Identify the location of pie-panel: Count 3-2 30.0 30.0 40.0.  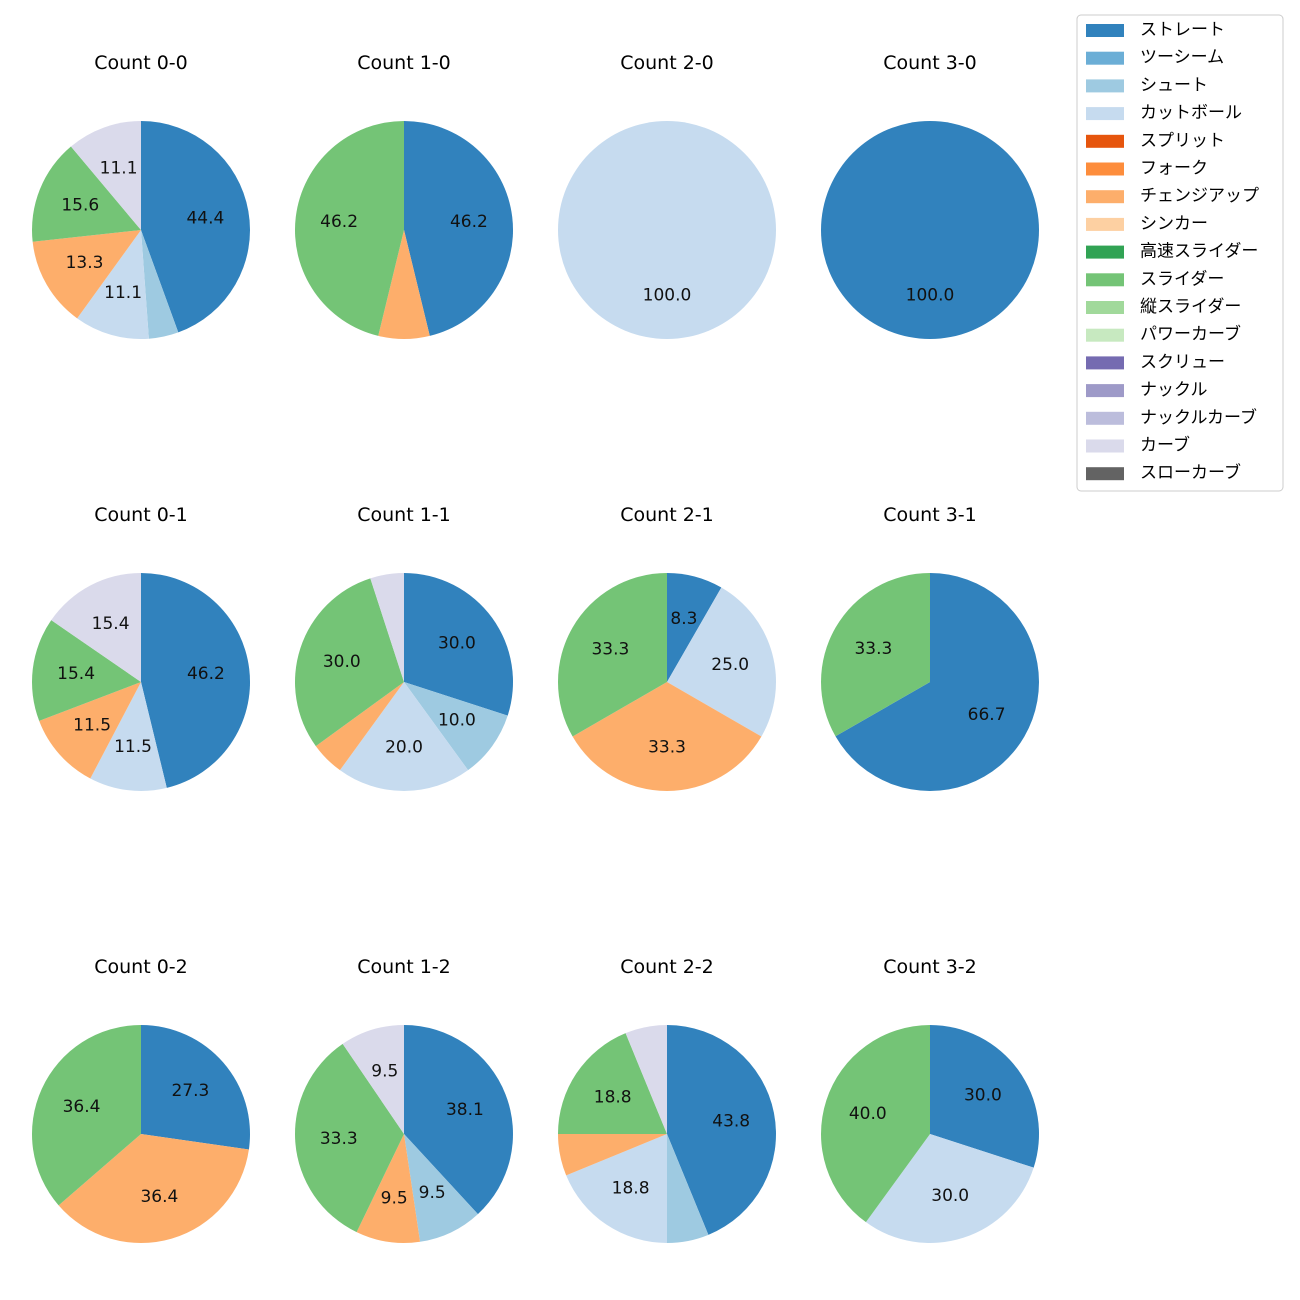
(930, 1100).